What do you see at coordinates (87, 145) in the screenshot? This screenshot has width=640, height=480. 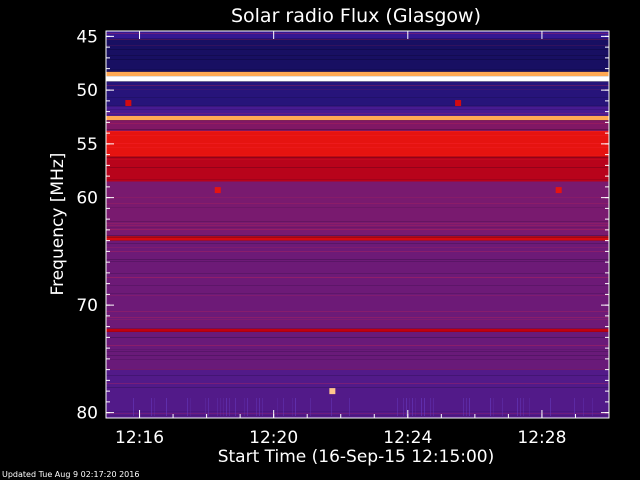 I see `y-tick-label: 55` at bounding box center [87, 145].